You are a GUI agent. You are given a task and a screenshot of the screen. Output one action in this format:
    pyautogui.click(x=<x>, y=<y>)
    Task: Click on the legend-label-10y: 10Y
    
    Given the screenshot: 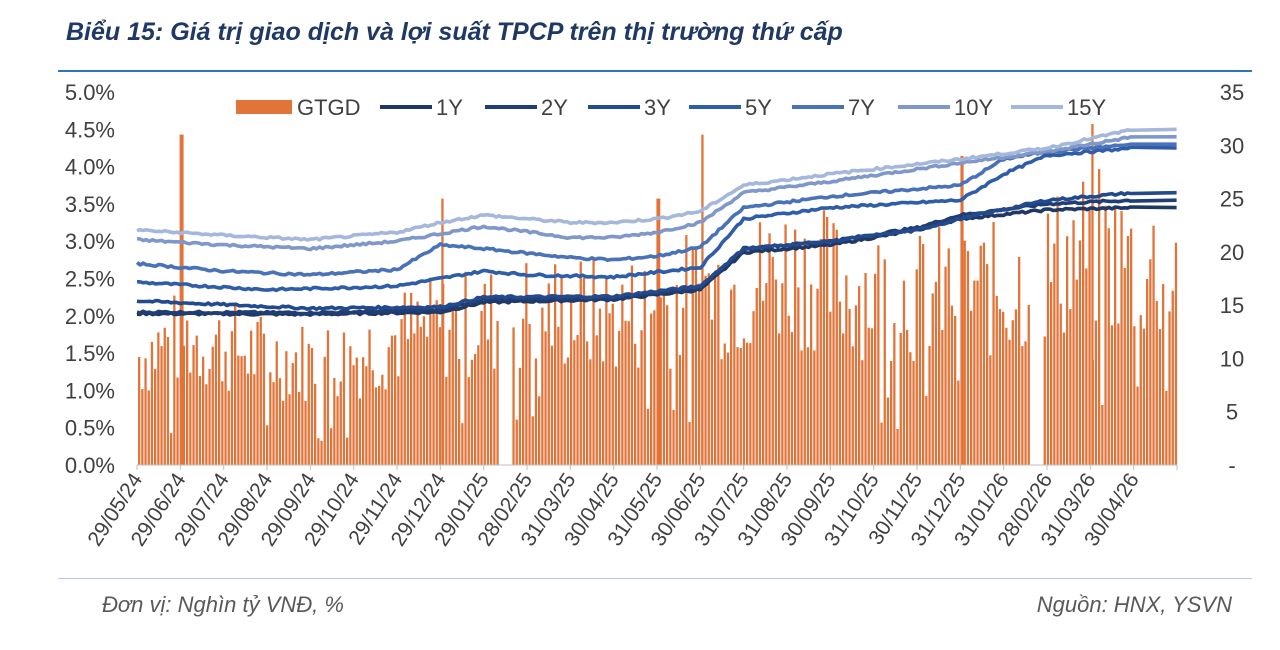 What is the action you would take?
    pyautogui.click(x=973, y=107)
    